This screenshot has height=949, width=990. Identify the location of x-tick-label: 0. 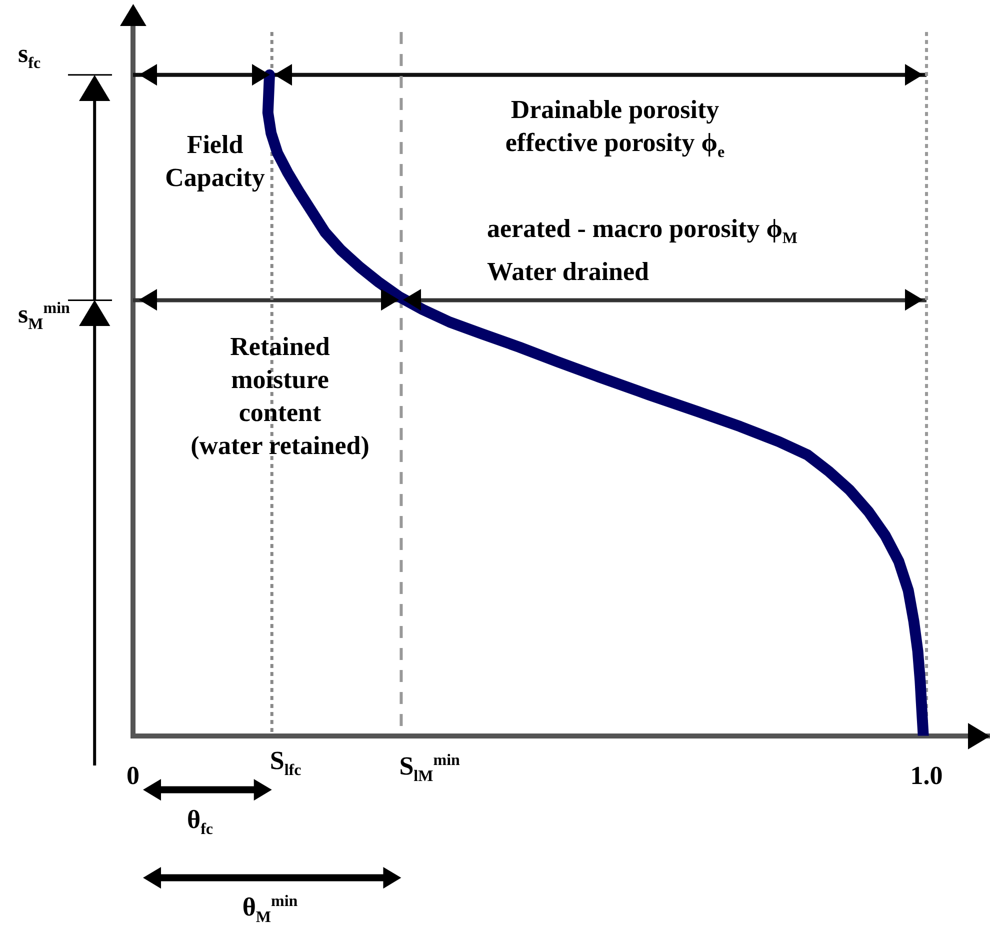
(133, 775).